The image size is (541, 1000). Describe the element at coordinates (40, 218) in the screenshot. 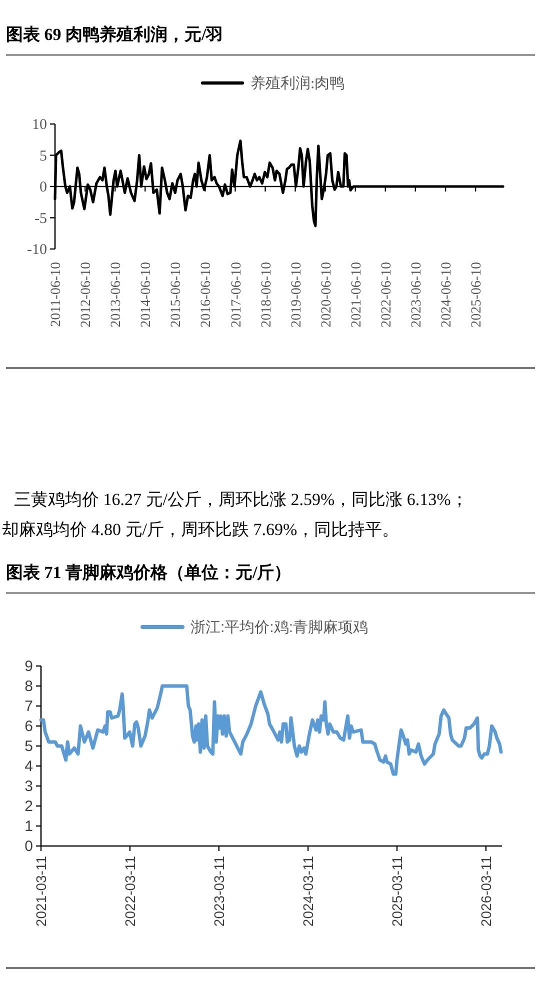

I see `y-tick-label: -5` at that location.